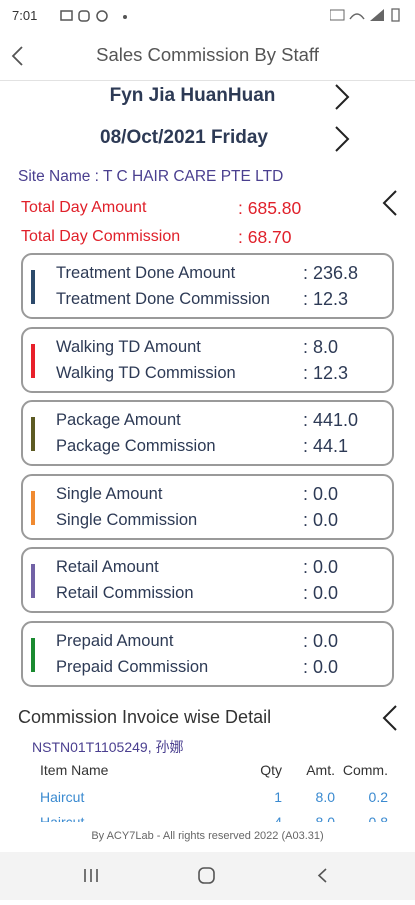 The width and height of the screenshot is (415, 905). Describe the element at coordinates (136, 446) in the screenshot. I see `card-label: Package Commission` at that location.